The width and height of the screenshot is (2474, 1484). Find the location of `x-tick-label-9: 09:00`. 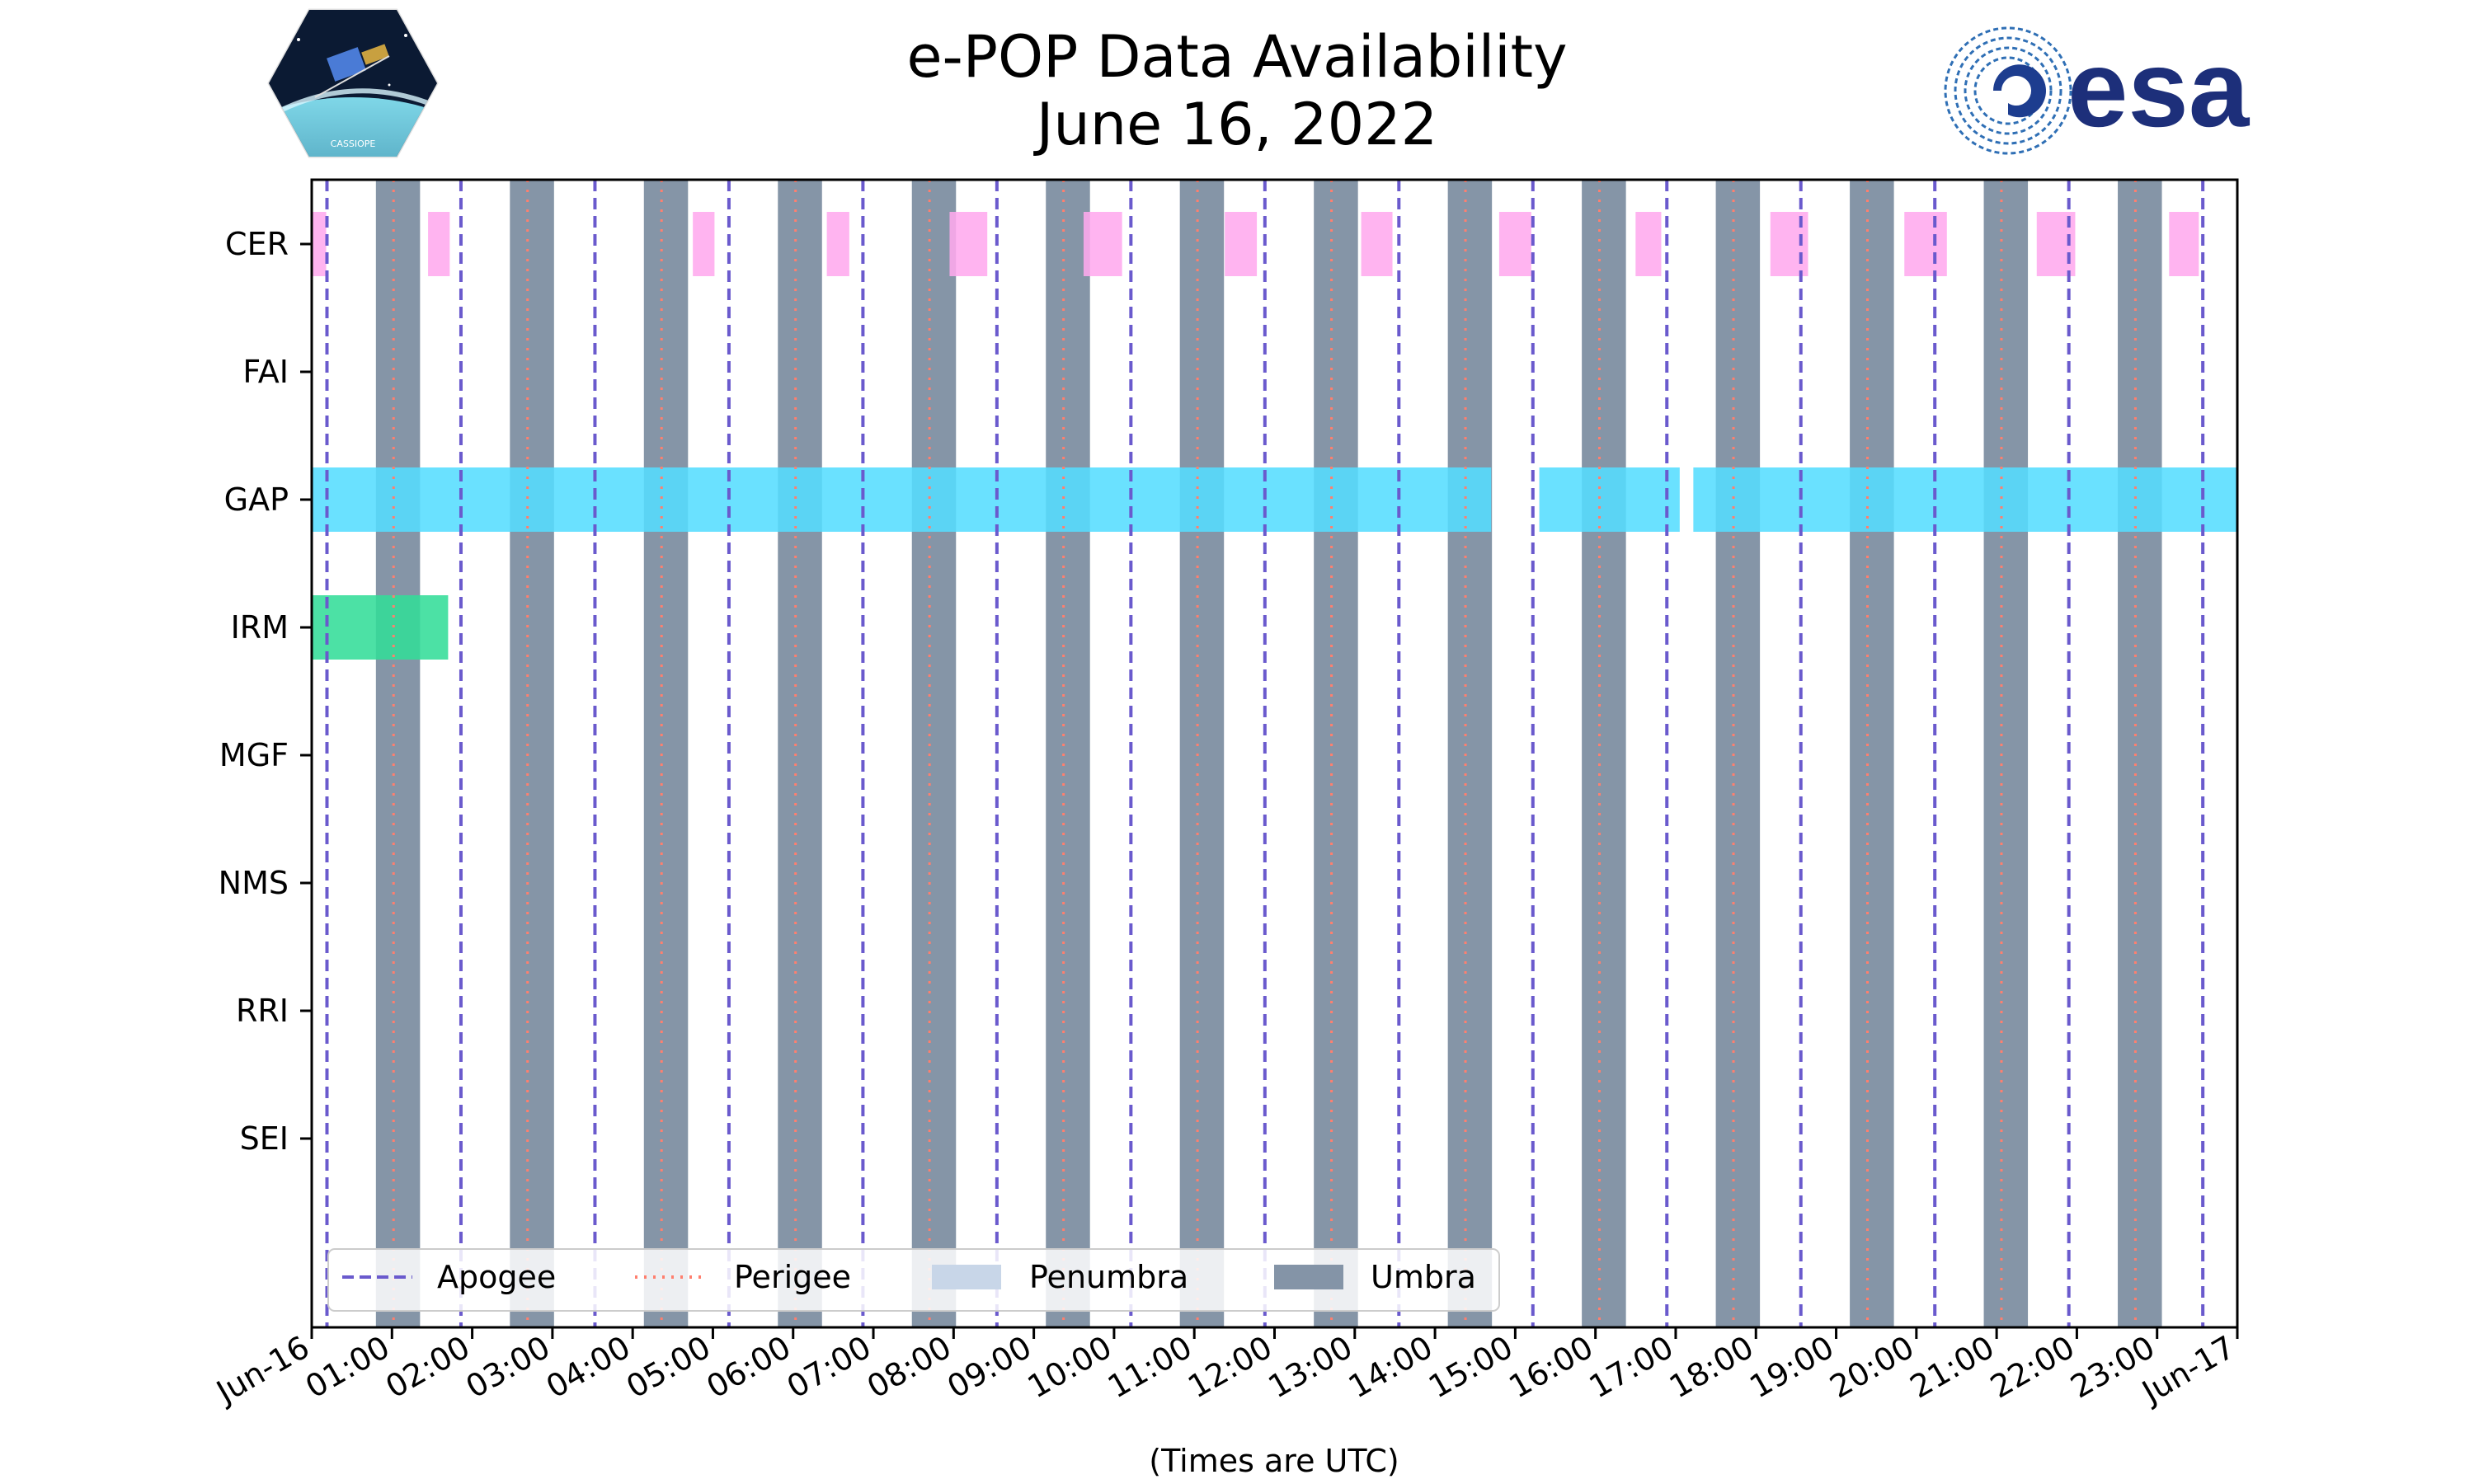

x-tick-label-9: 09:00 is located at coordinates (989, 1367).